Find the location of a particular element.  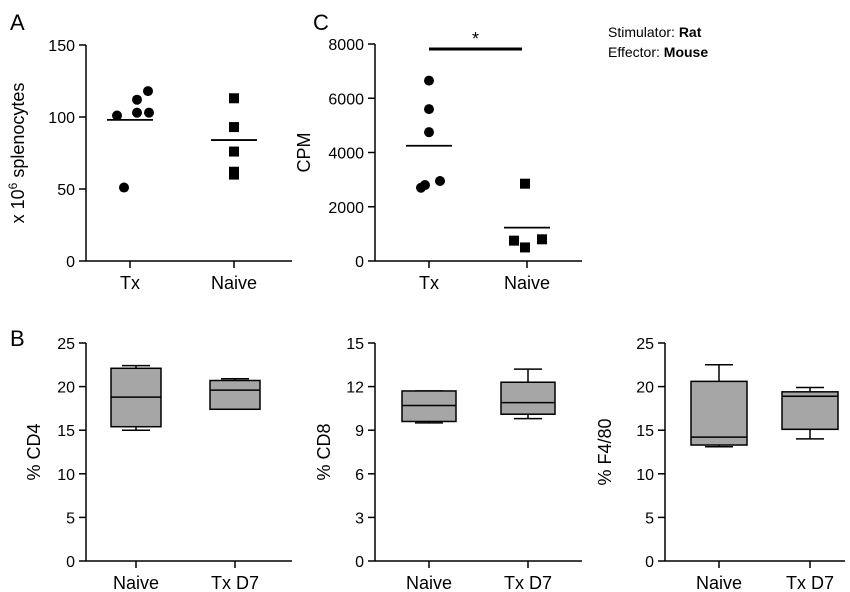

y-tick-label: 12 is located at coordinates (355, 388).